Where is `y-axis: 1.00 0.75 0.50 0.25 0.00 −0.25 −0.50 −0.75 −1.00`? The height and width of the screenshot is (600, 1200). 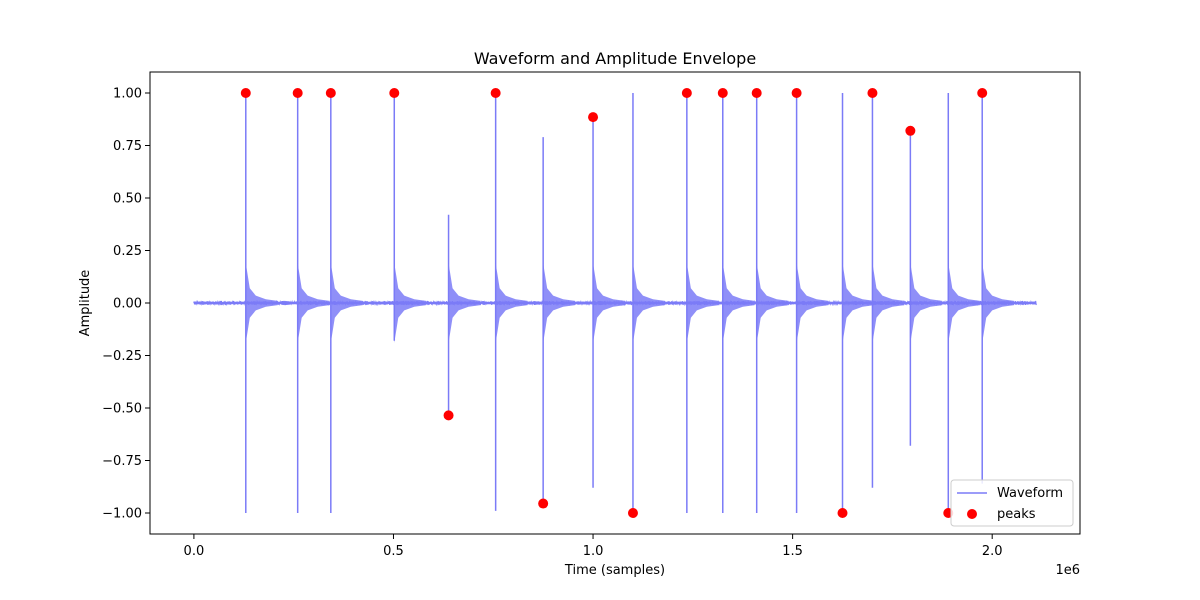
y-axis: 1.00 0.75 0.50 0.25 0.00 −0.25 −0.50 −0.75 −1.00 is located at coordinates (126, 304).